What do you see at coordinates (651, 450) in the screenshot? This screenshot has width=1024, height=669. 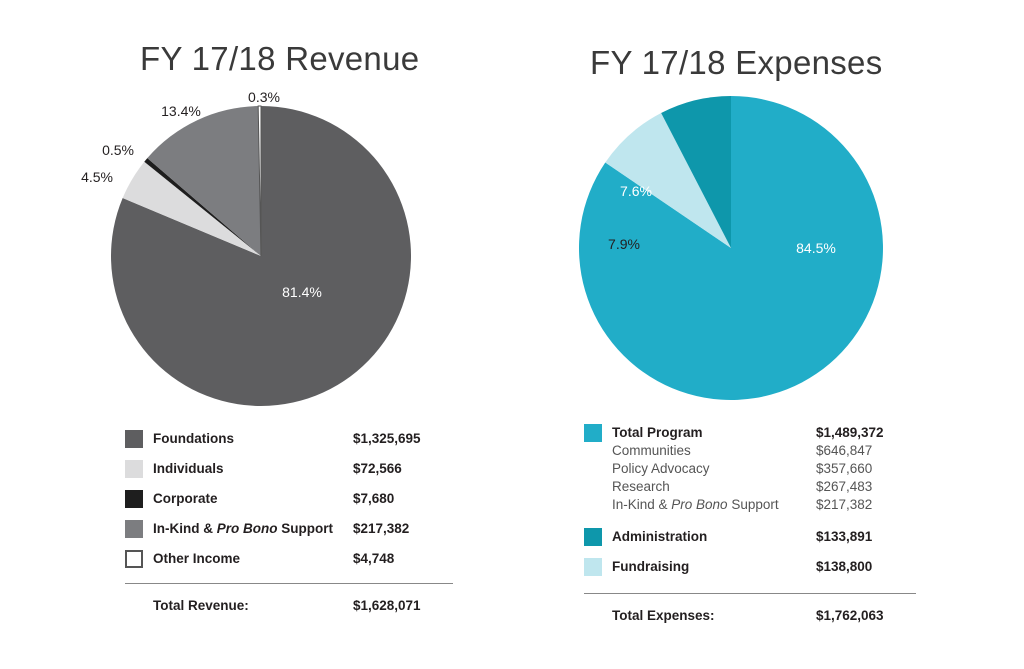 I see `sub-item-label: Communities` at bounding box center [651, 450].